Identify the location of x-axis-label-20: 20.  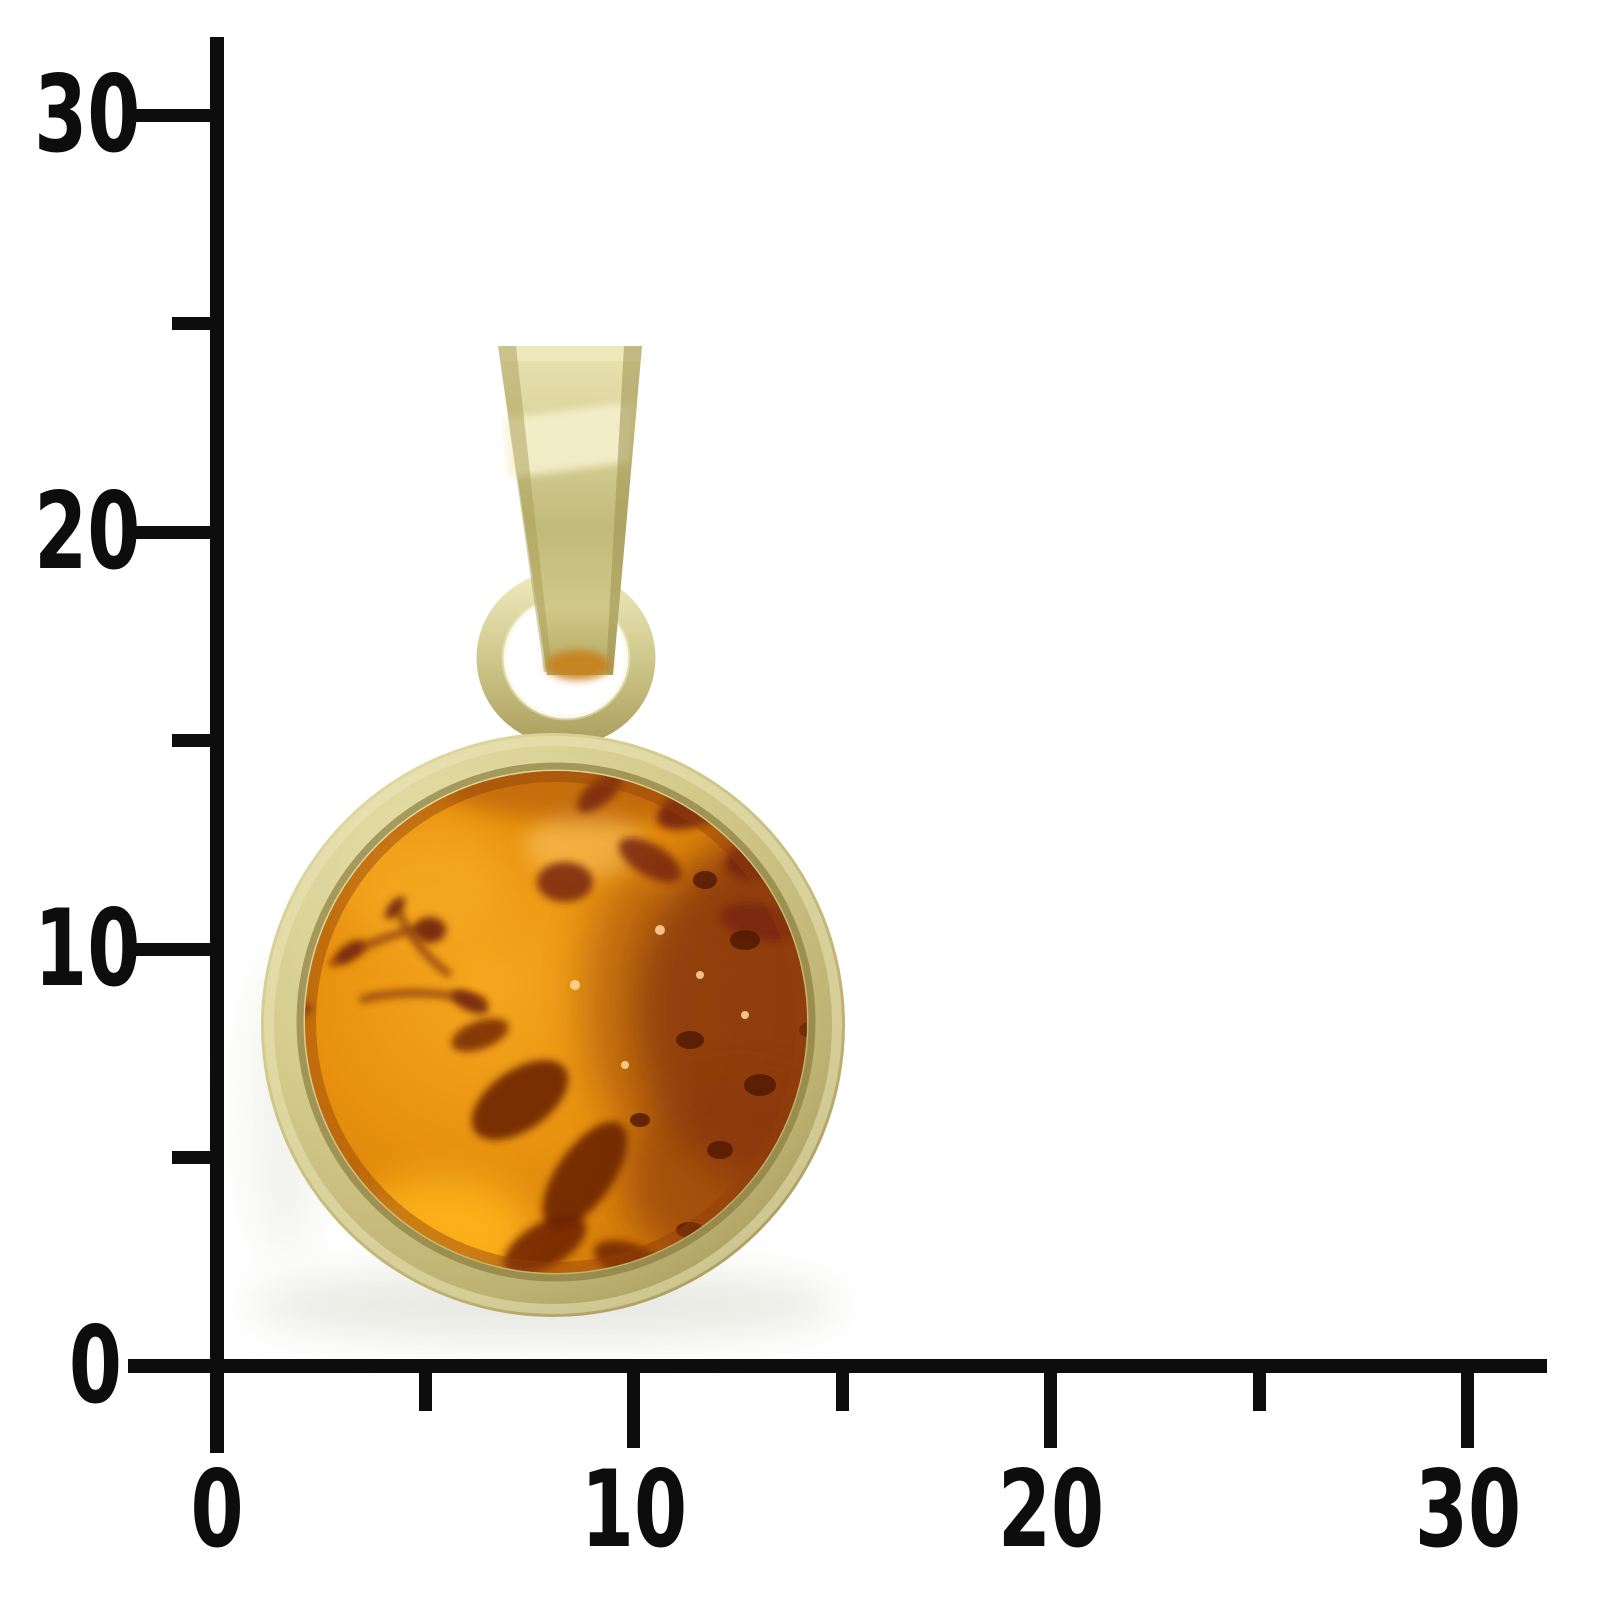
(1051, 1509).